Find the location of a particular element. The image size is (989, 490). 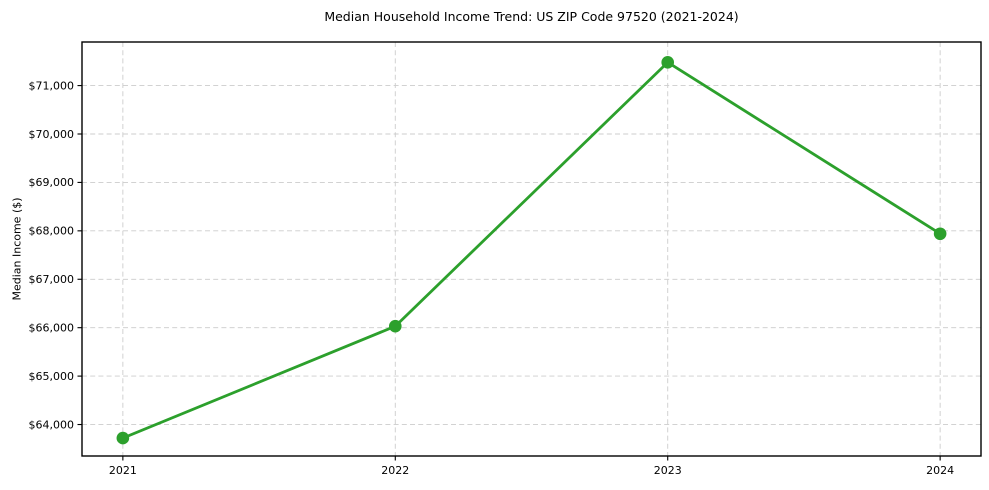

x-tick-label: 2023 is located at coordinates (668, 470).